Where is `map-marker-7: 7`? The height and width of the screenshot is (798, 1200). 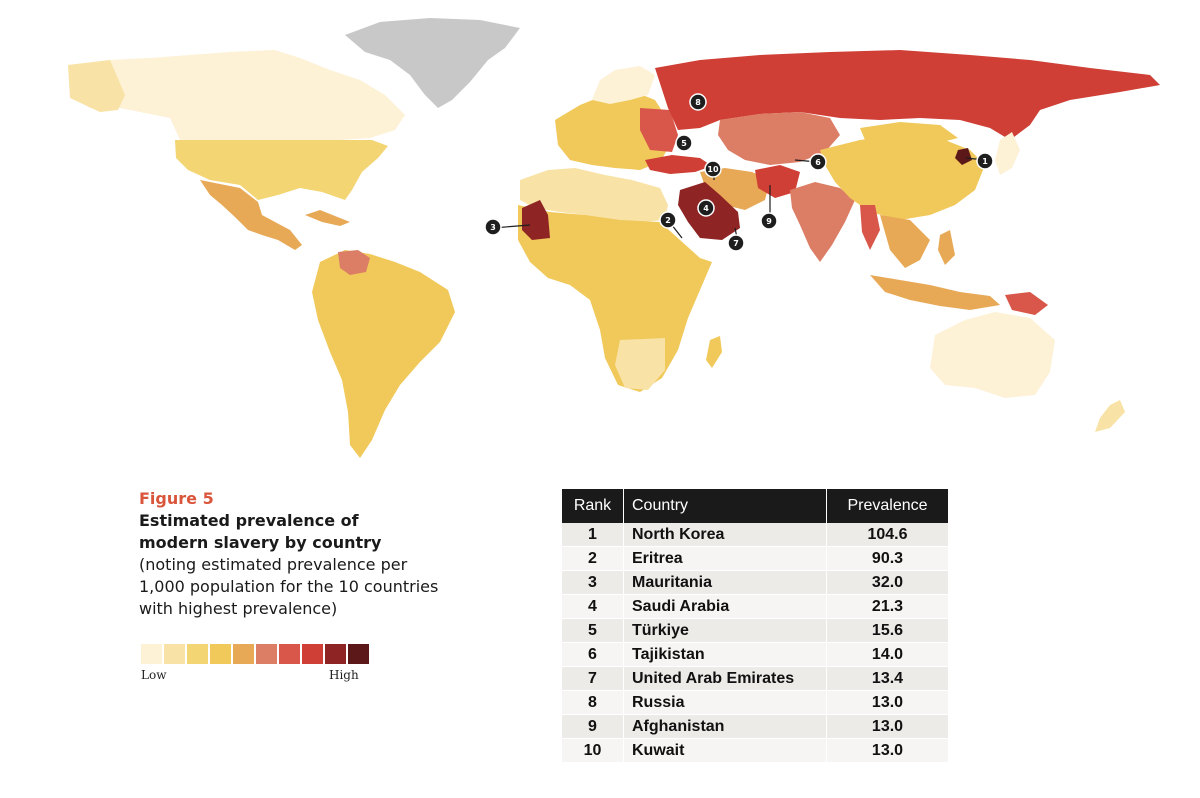
map-marker-7: 7 is located at coordinates (736, 243).